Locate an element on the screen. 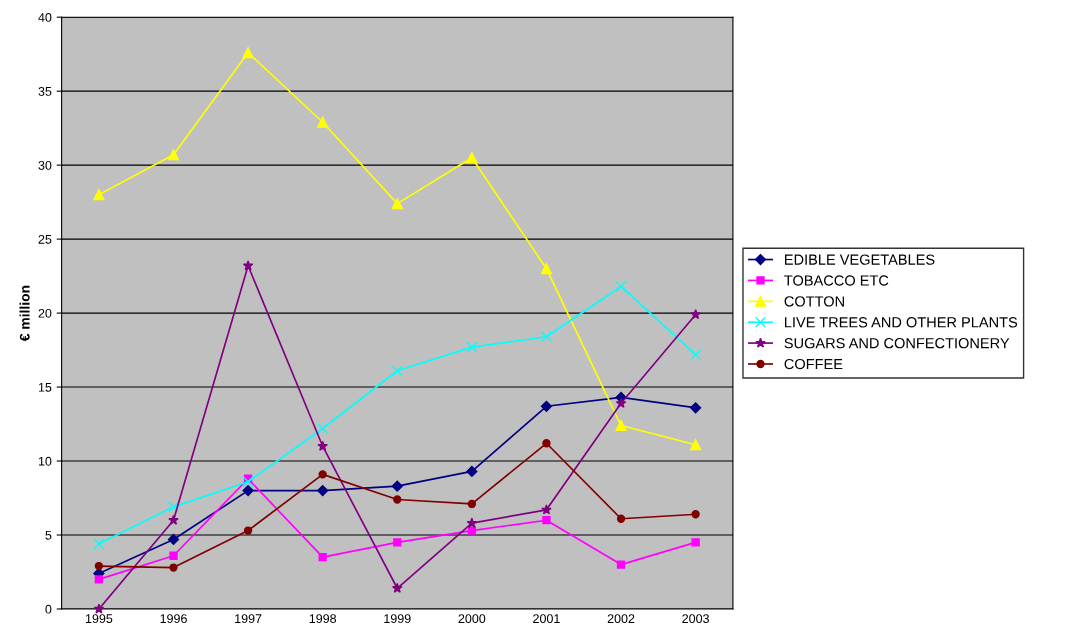 The width and height of the screenshot is (1081, 637). x-tick-label: 1998 is located at coordinates (323, 619).